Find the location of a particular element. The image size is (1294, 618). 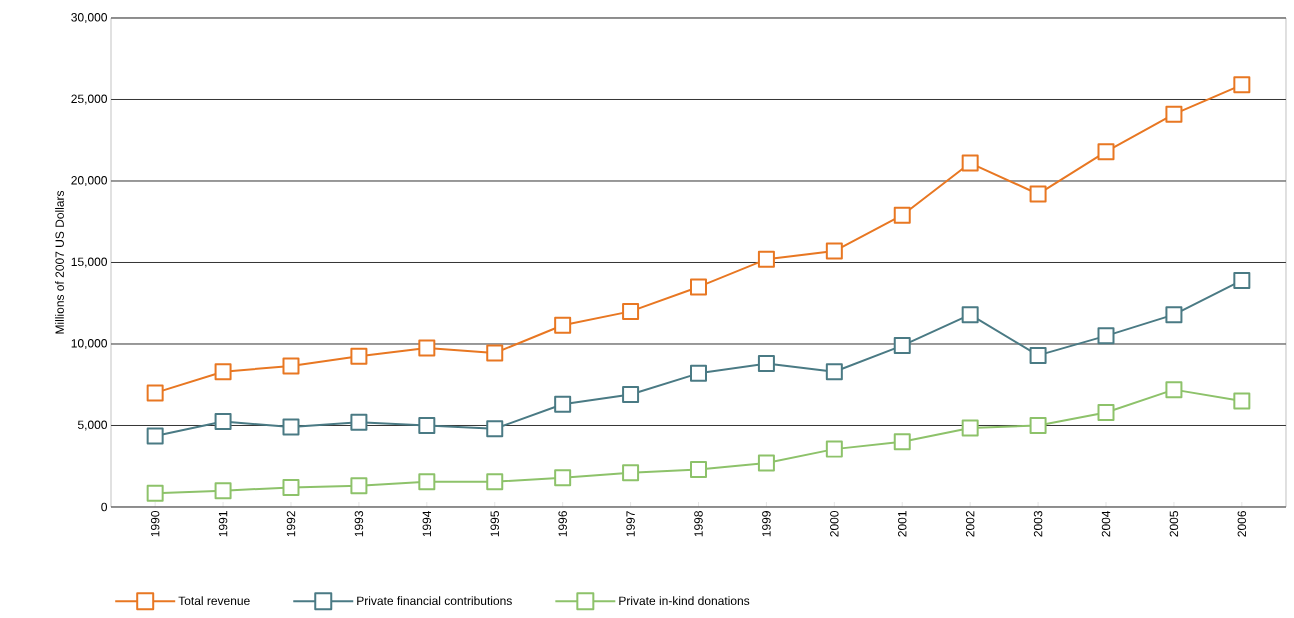

x-tick-label: 2001 is located at coordinates (902, 524).